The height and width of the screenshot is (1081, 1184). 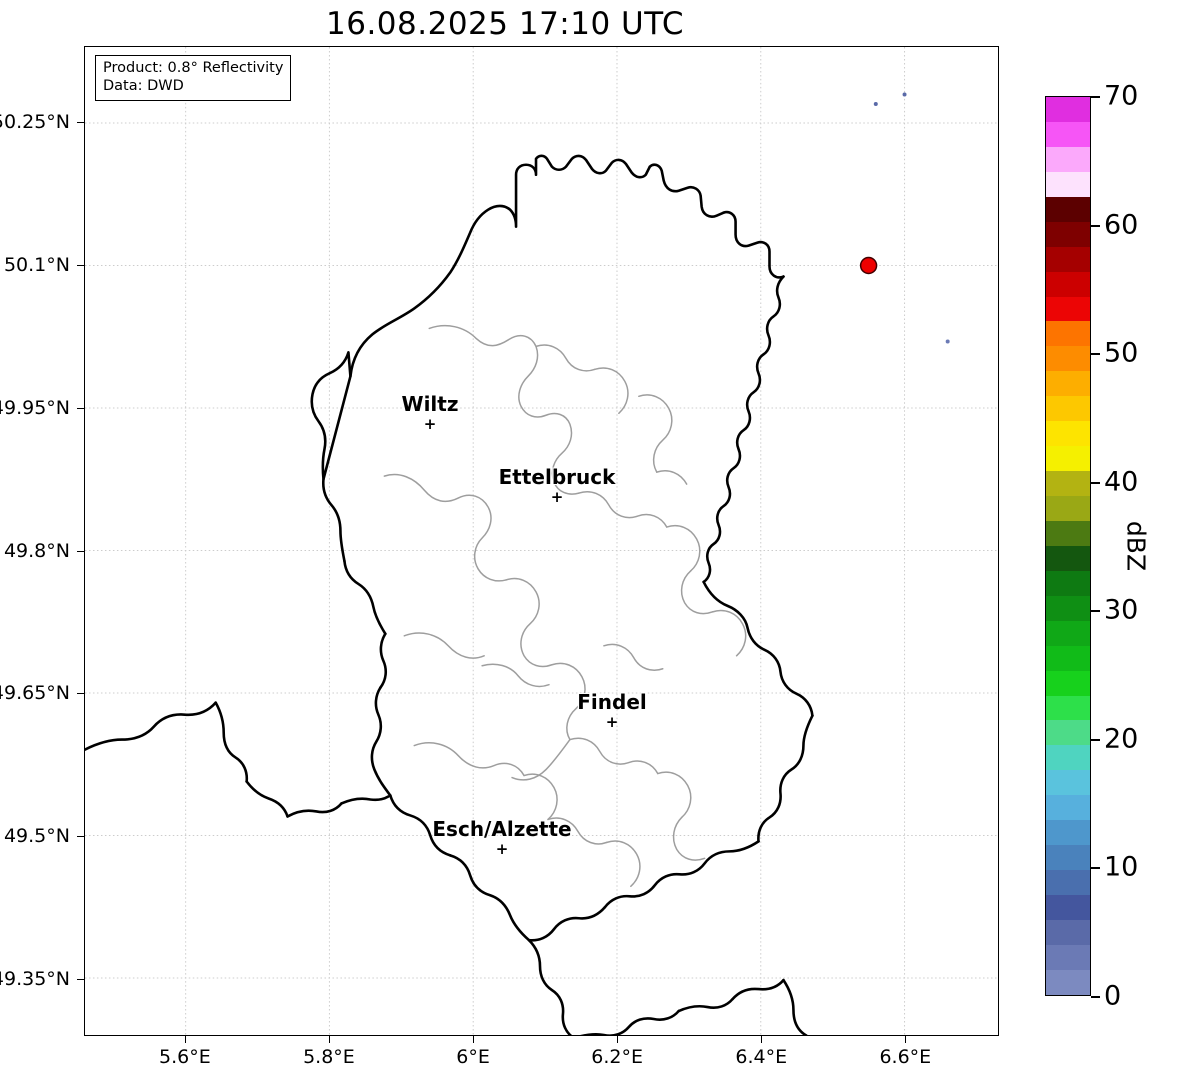 What do you see at coordinates (1113, 996) in the screenshot?
I see `colorbar-tick-label: 0` at bounding box center [1113, 996].